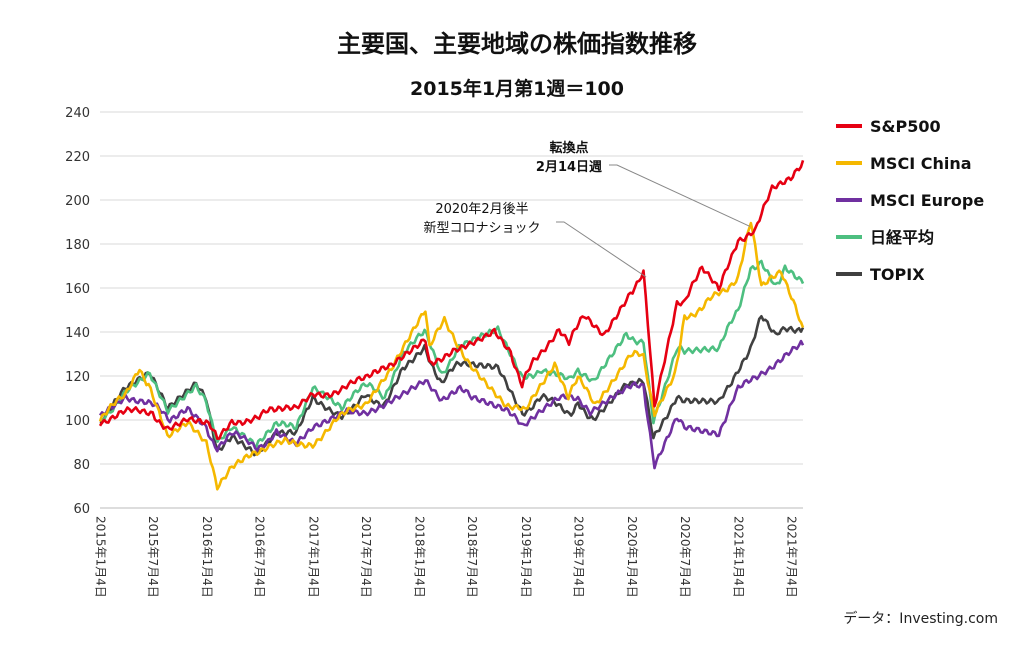  I want to click on y-tick-label: 180, so click(77, 245).